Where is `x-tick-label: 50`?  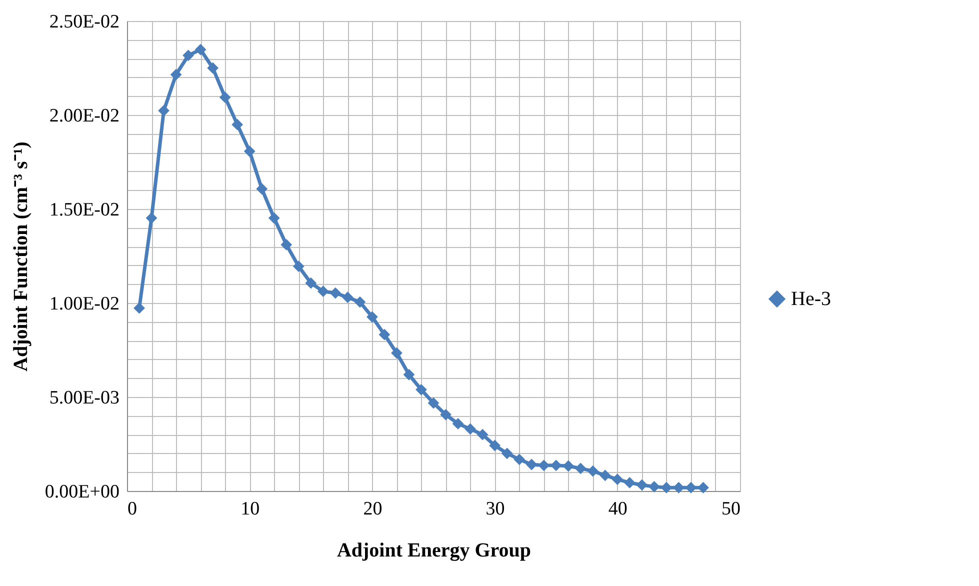
x-tick-label: 50 is located at coordinates (731, 509).